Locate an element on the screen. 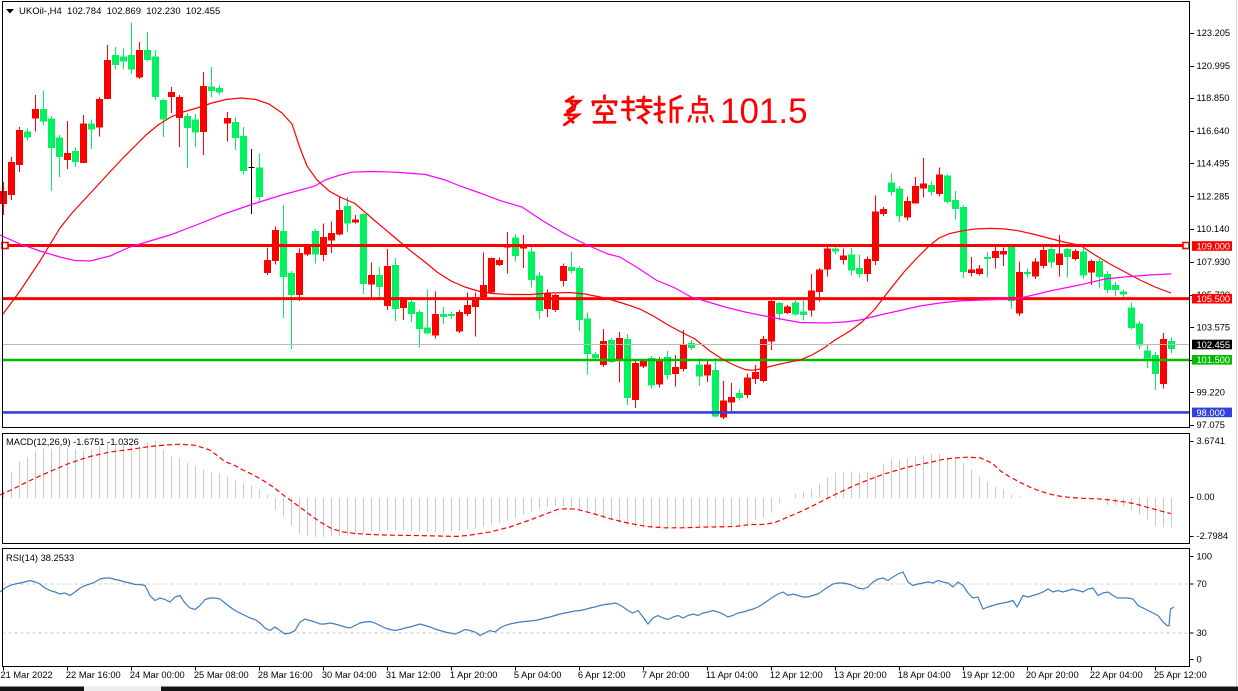  svg-text: 101.5 is located at coordinates (764, 111).